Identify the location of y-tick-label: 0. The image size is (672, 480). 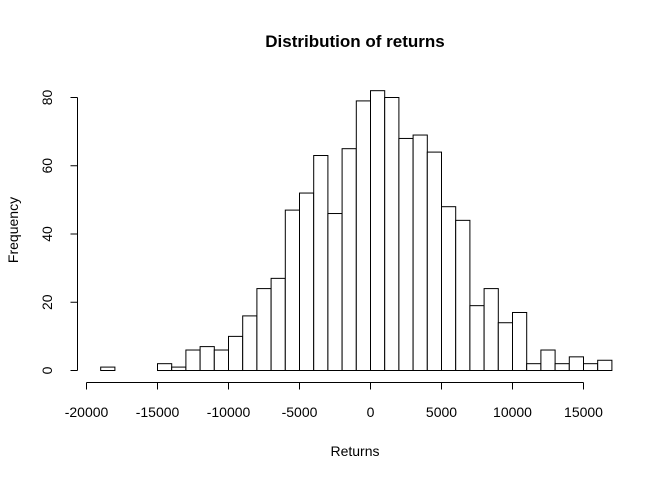
(47, 370).